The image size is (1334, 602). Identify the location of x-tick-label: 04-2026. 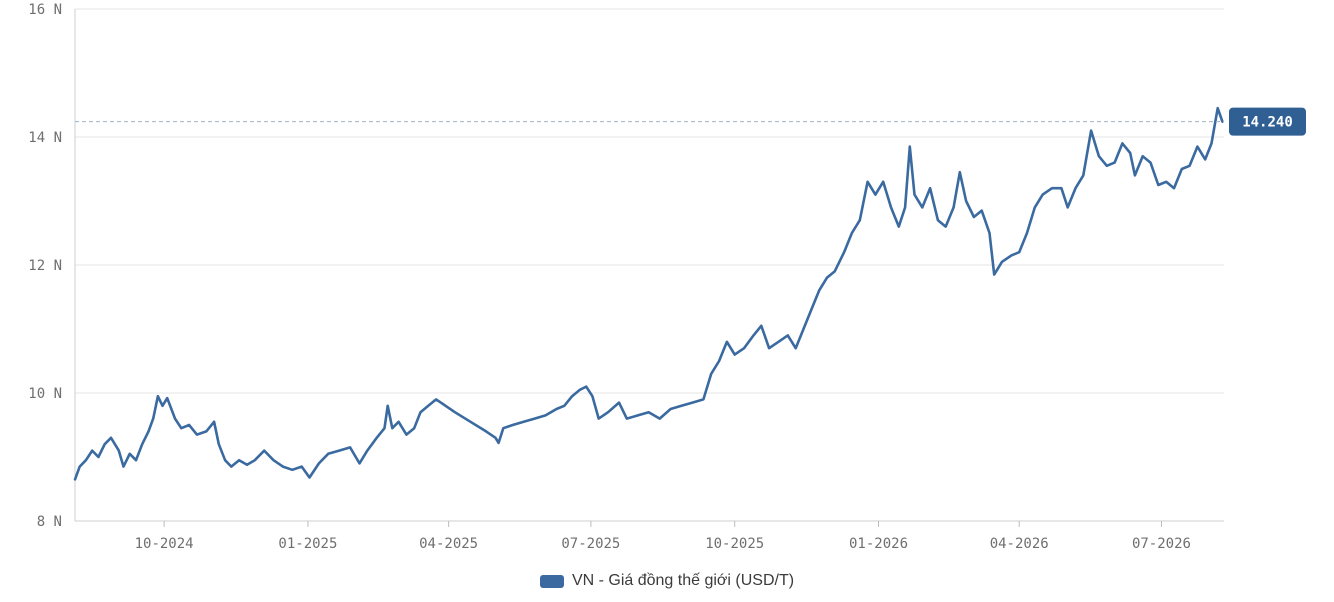
(1019, 544).